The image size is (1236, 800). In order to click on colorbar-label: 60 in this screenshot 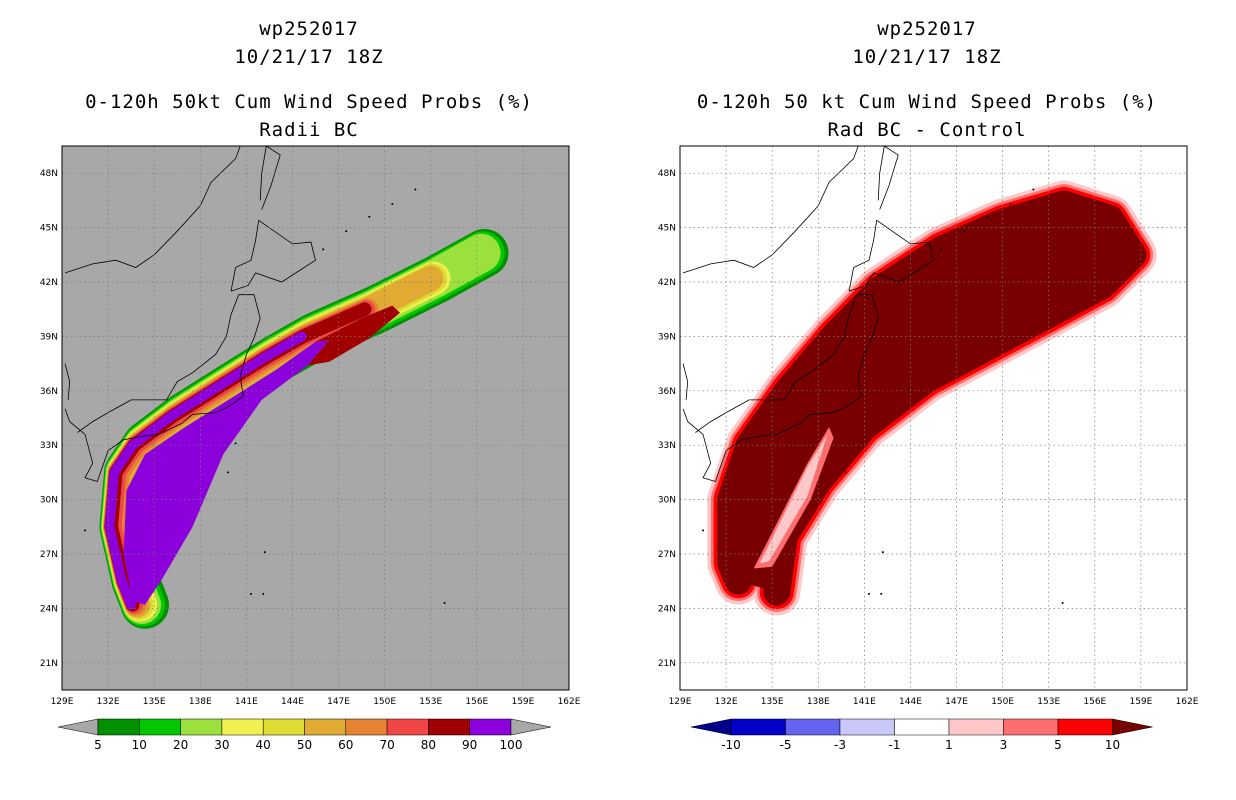, I will do `click(345, 745)`.